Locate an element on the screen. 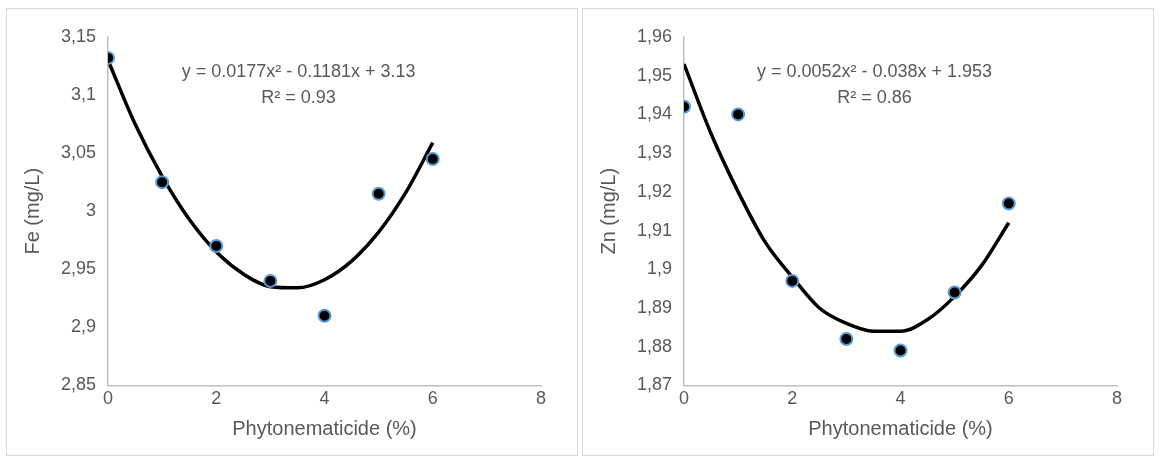  y-tick-label: 1,96 is located at coordinates (654, 35).